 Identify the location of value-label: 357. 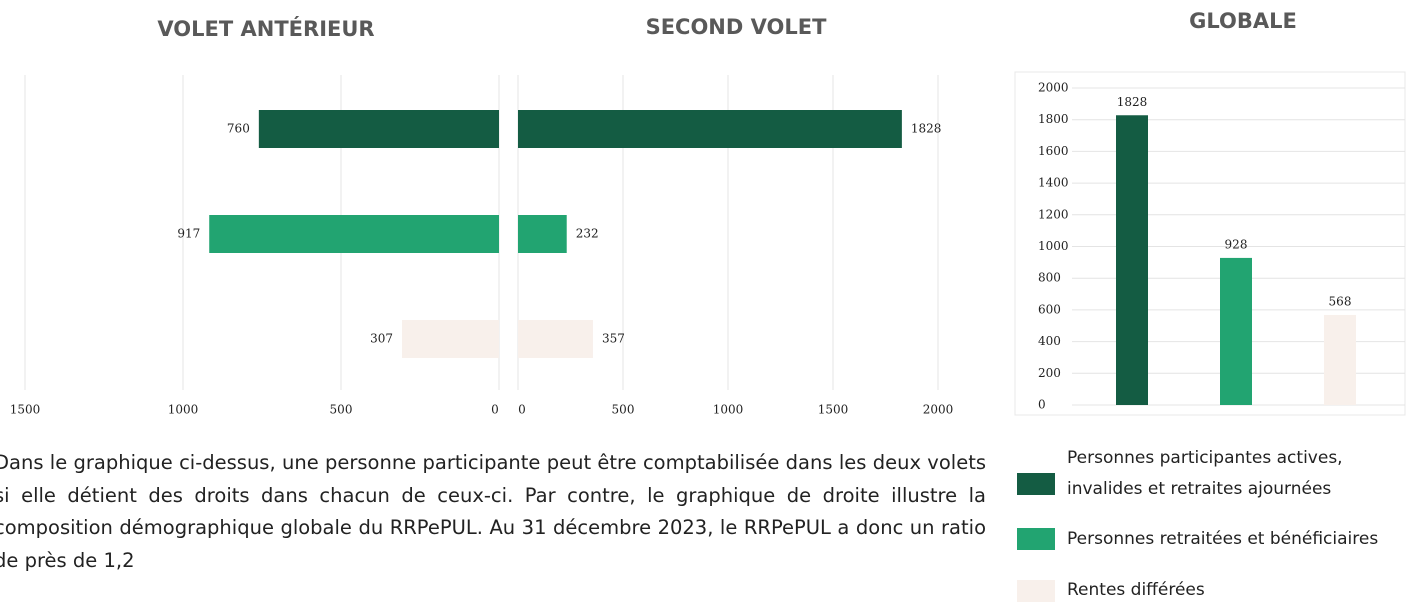
(613, 339).